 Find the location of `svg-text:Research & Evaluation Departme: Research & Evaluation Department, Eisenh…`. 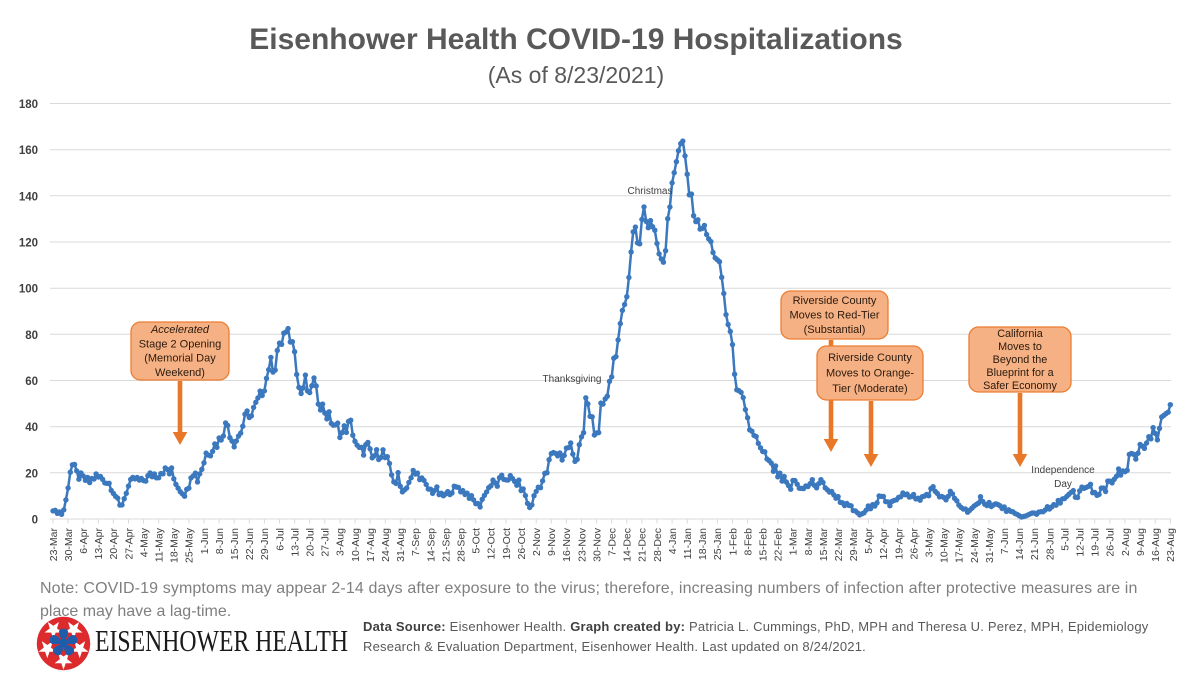

svg-text:Research & Evaluation Departme: Research & Evaluation Department, Eisenh… is located at coordinates (614, 646).